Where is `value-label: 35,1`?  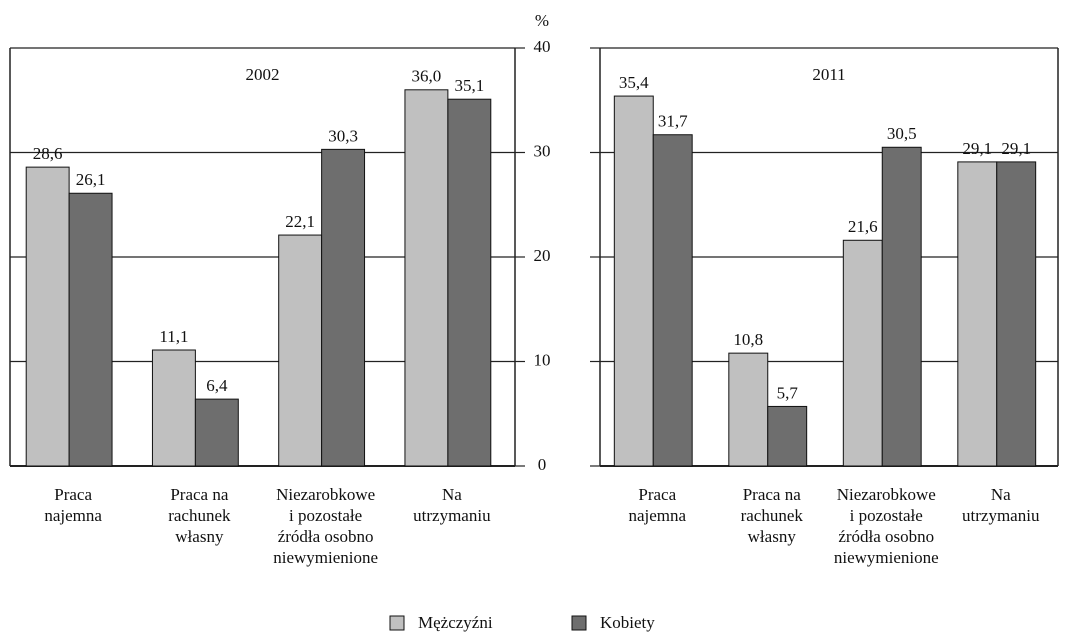 value-label: 35,1 is located at coordinates (469, 85).